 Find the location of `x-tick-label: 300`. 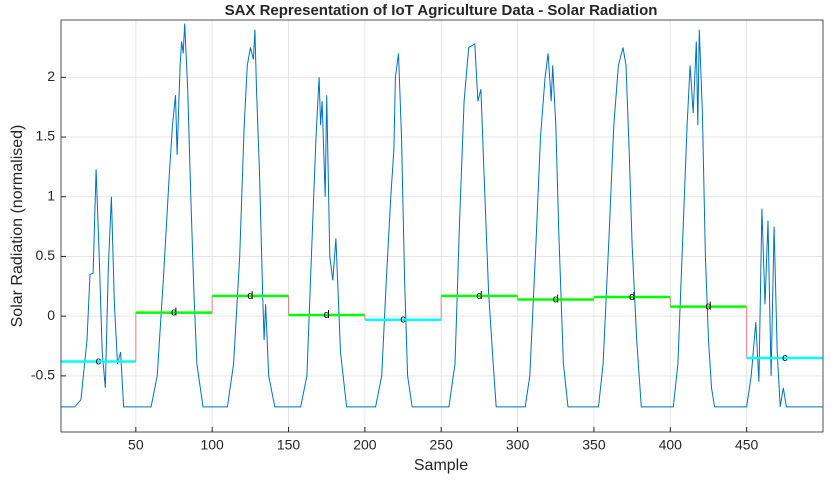

x-tick-label: 300 is located at coordinates (518, 445).